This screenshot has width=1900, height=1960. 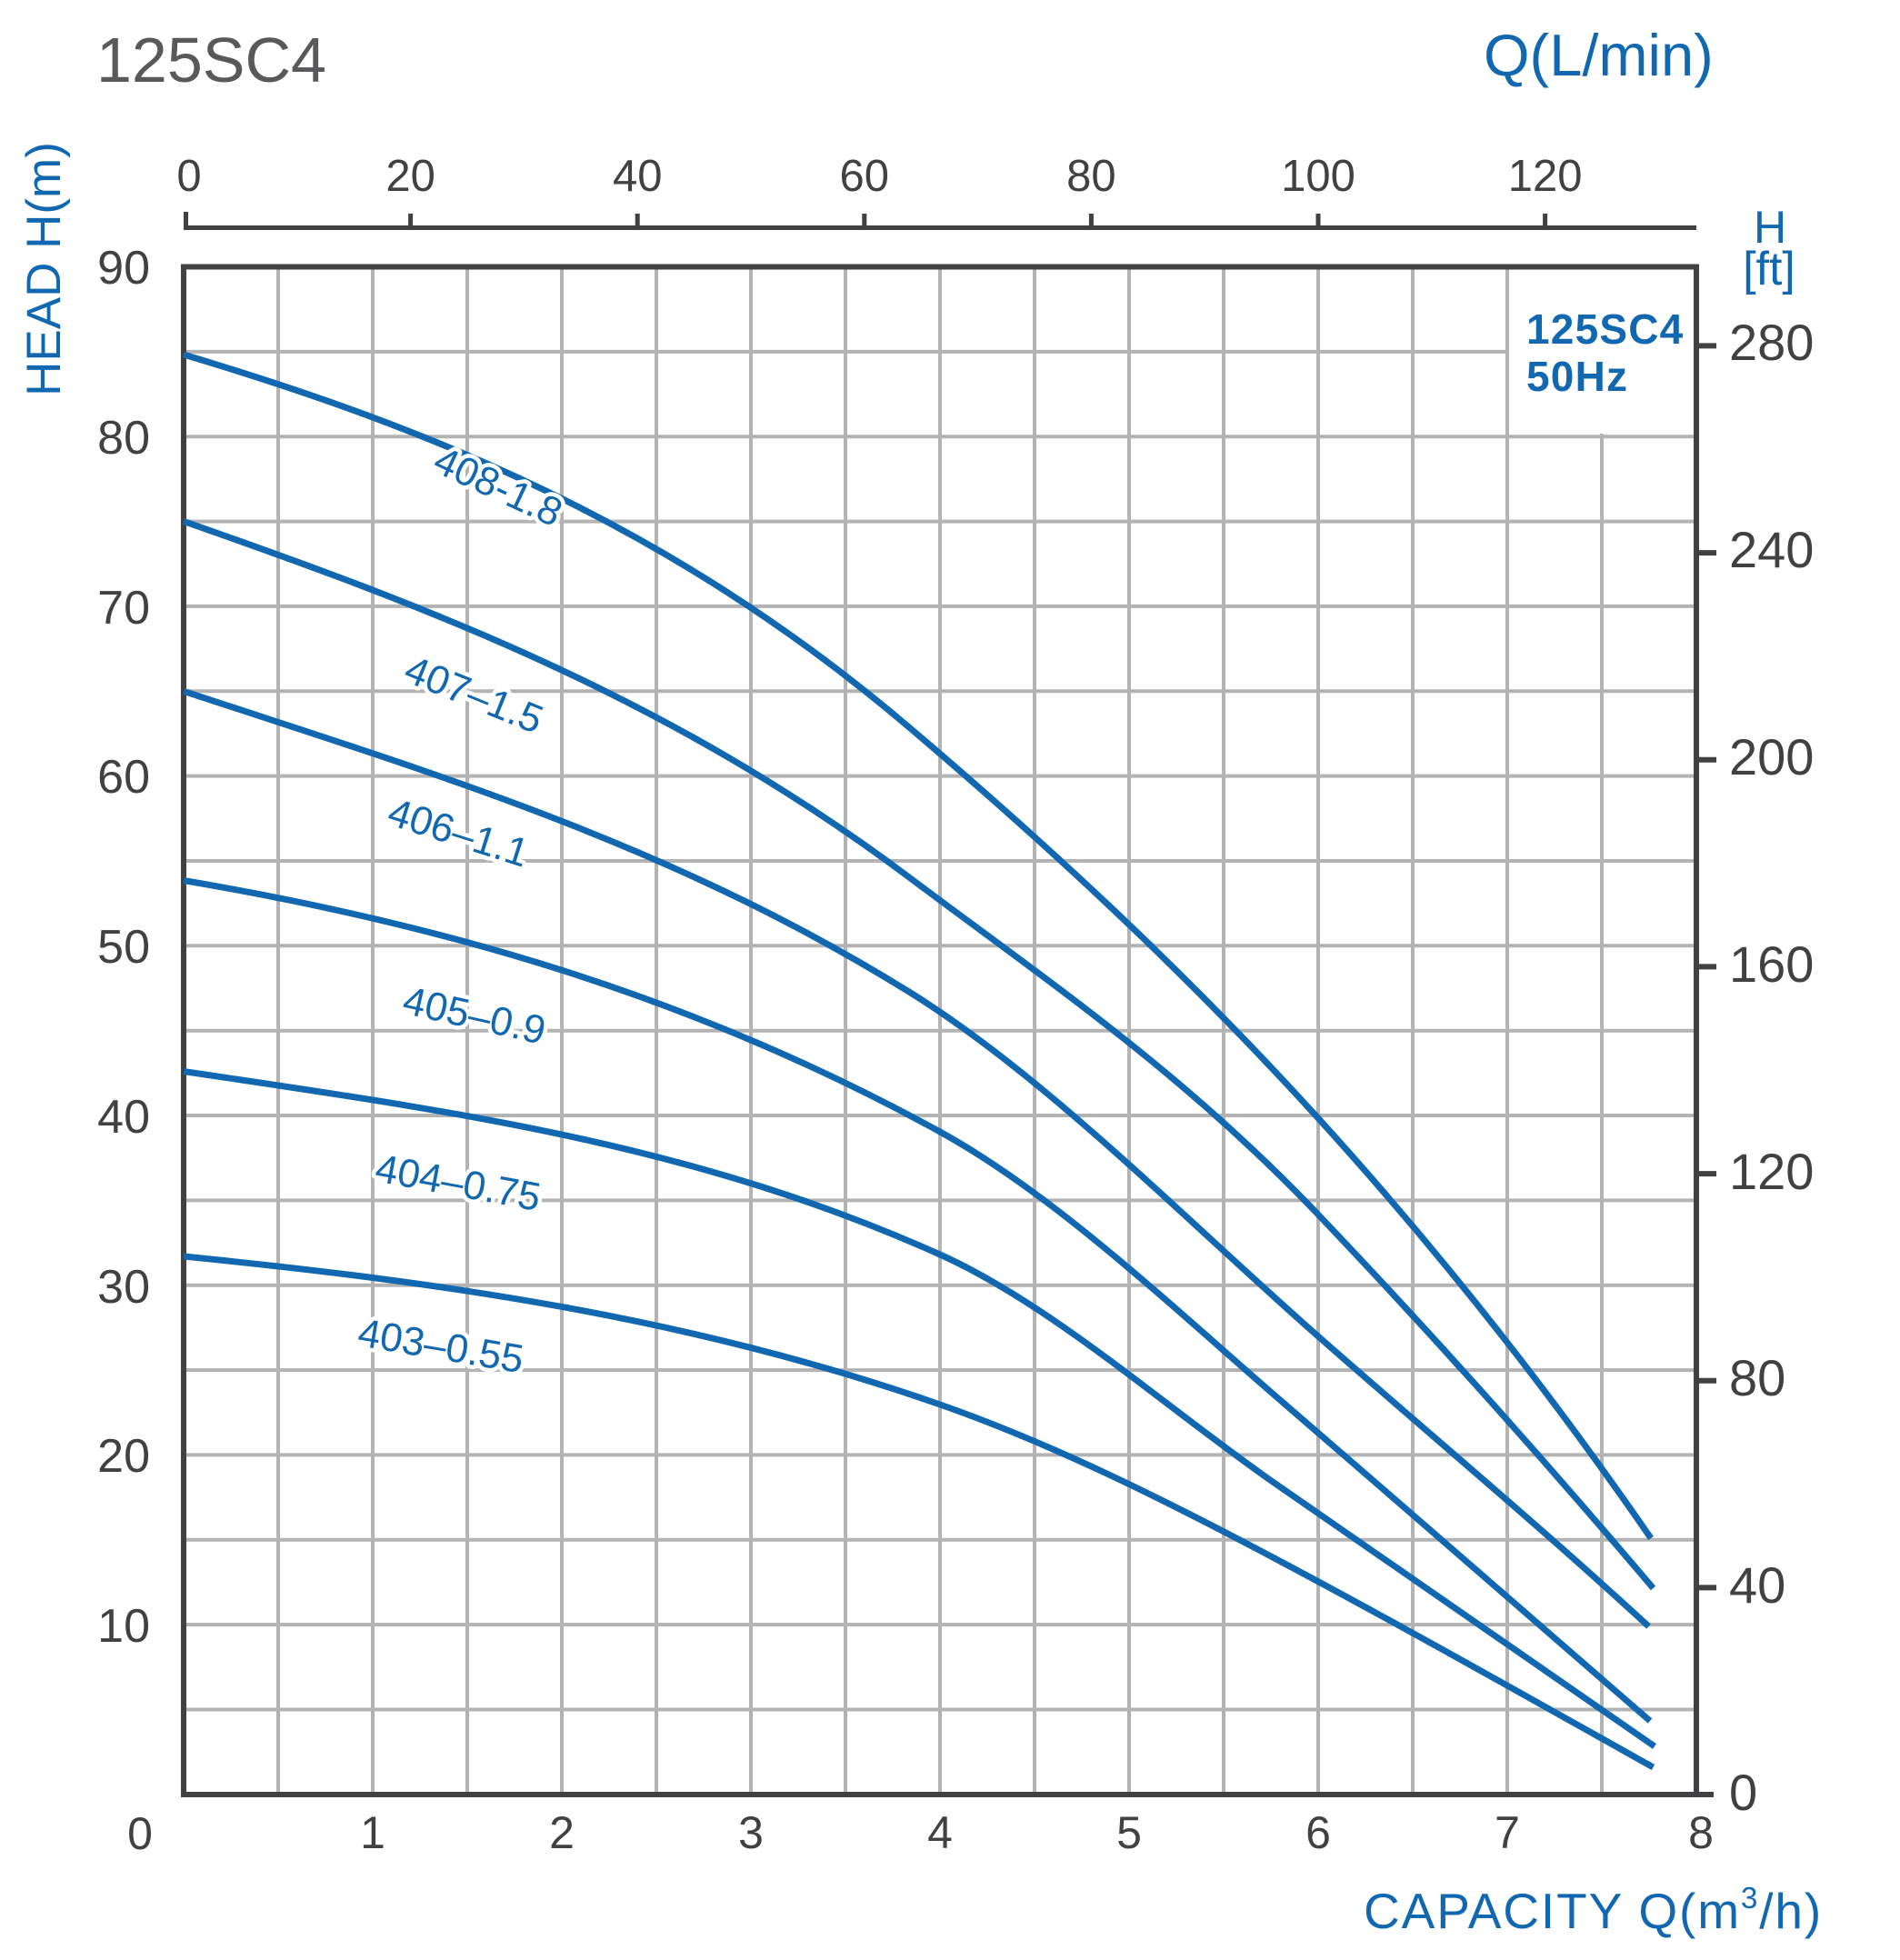 I want to click on svg-text: Q(L/min), so click(x=1599, y=55).